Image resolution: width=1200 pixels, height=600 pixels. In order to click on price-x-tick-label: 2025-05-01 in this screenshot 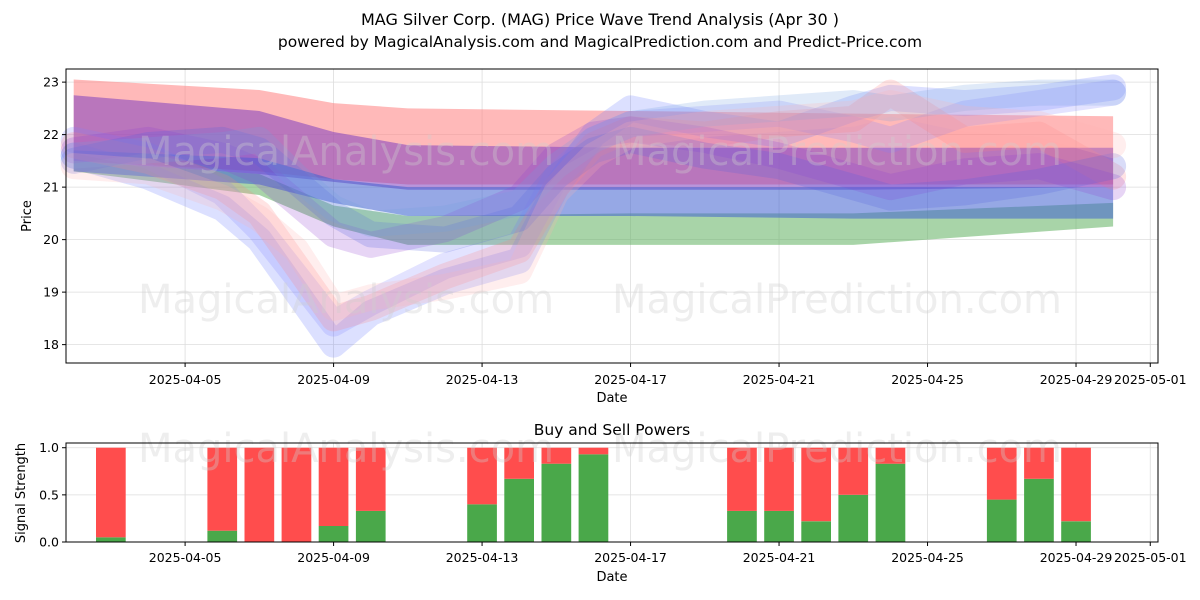, I will do `click(1150, 379)`.